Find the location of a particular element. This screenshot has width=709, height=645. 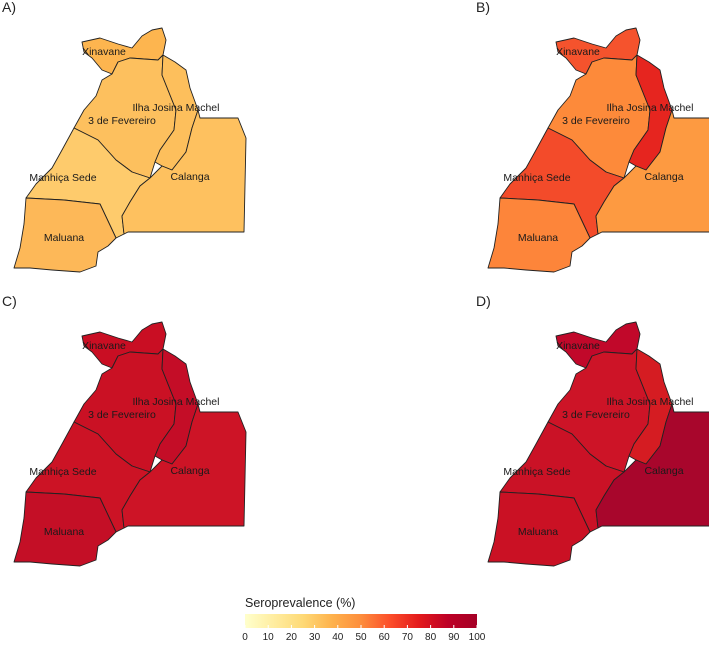

panel-label: D) is located at coordinates (483, 301).